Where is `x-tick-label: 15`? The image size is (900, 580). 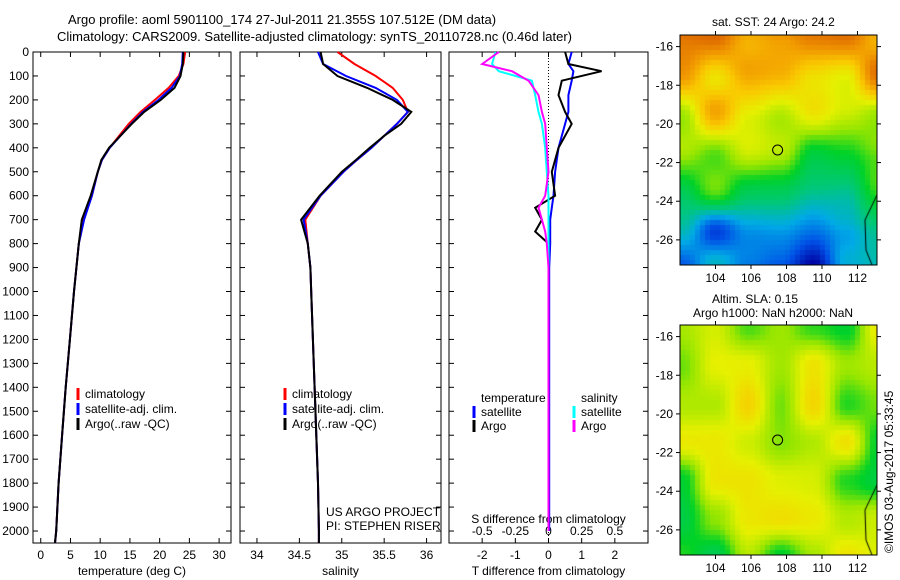 x-tick-label: 15 is located at coordinates (130, 555).